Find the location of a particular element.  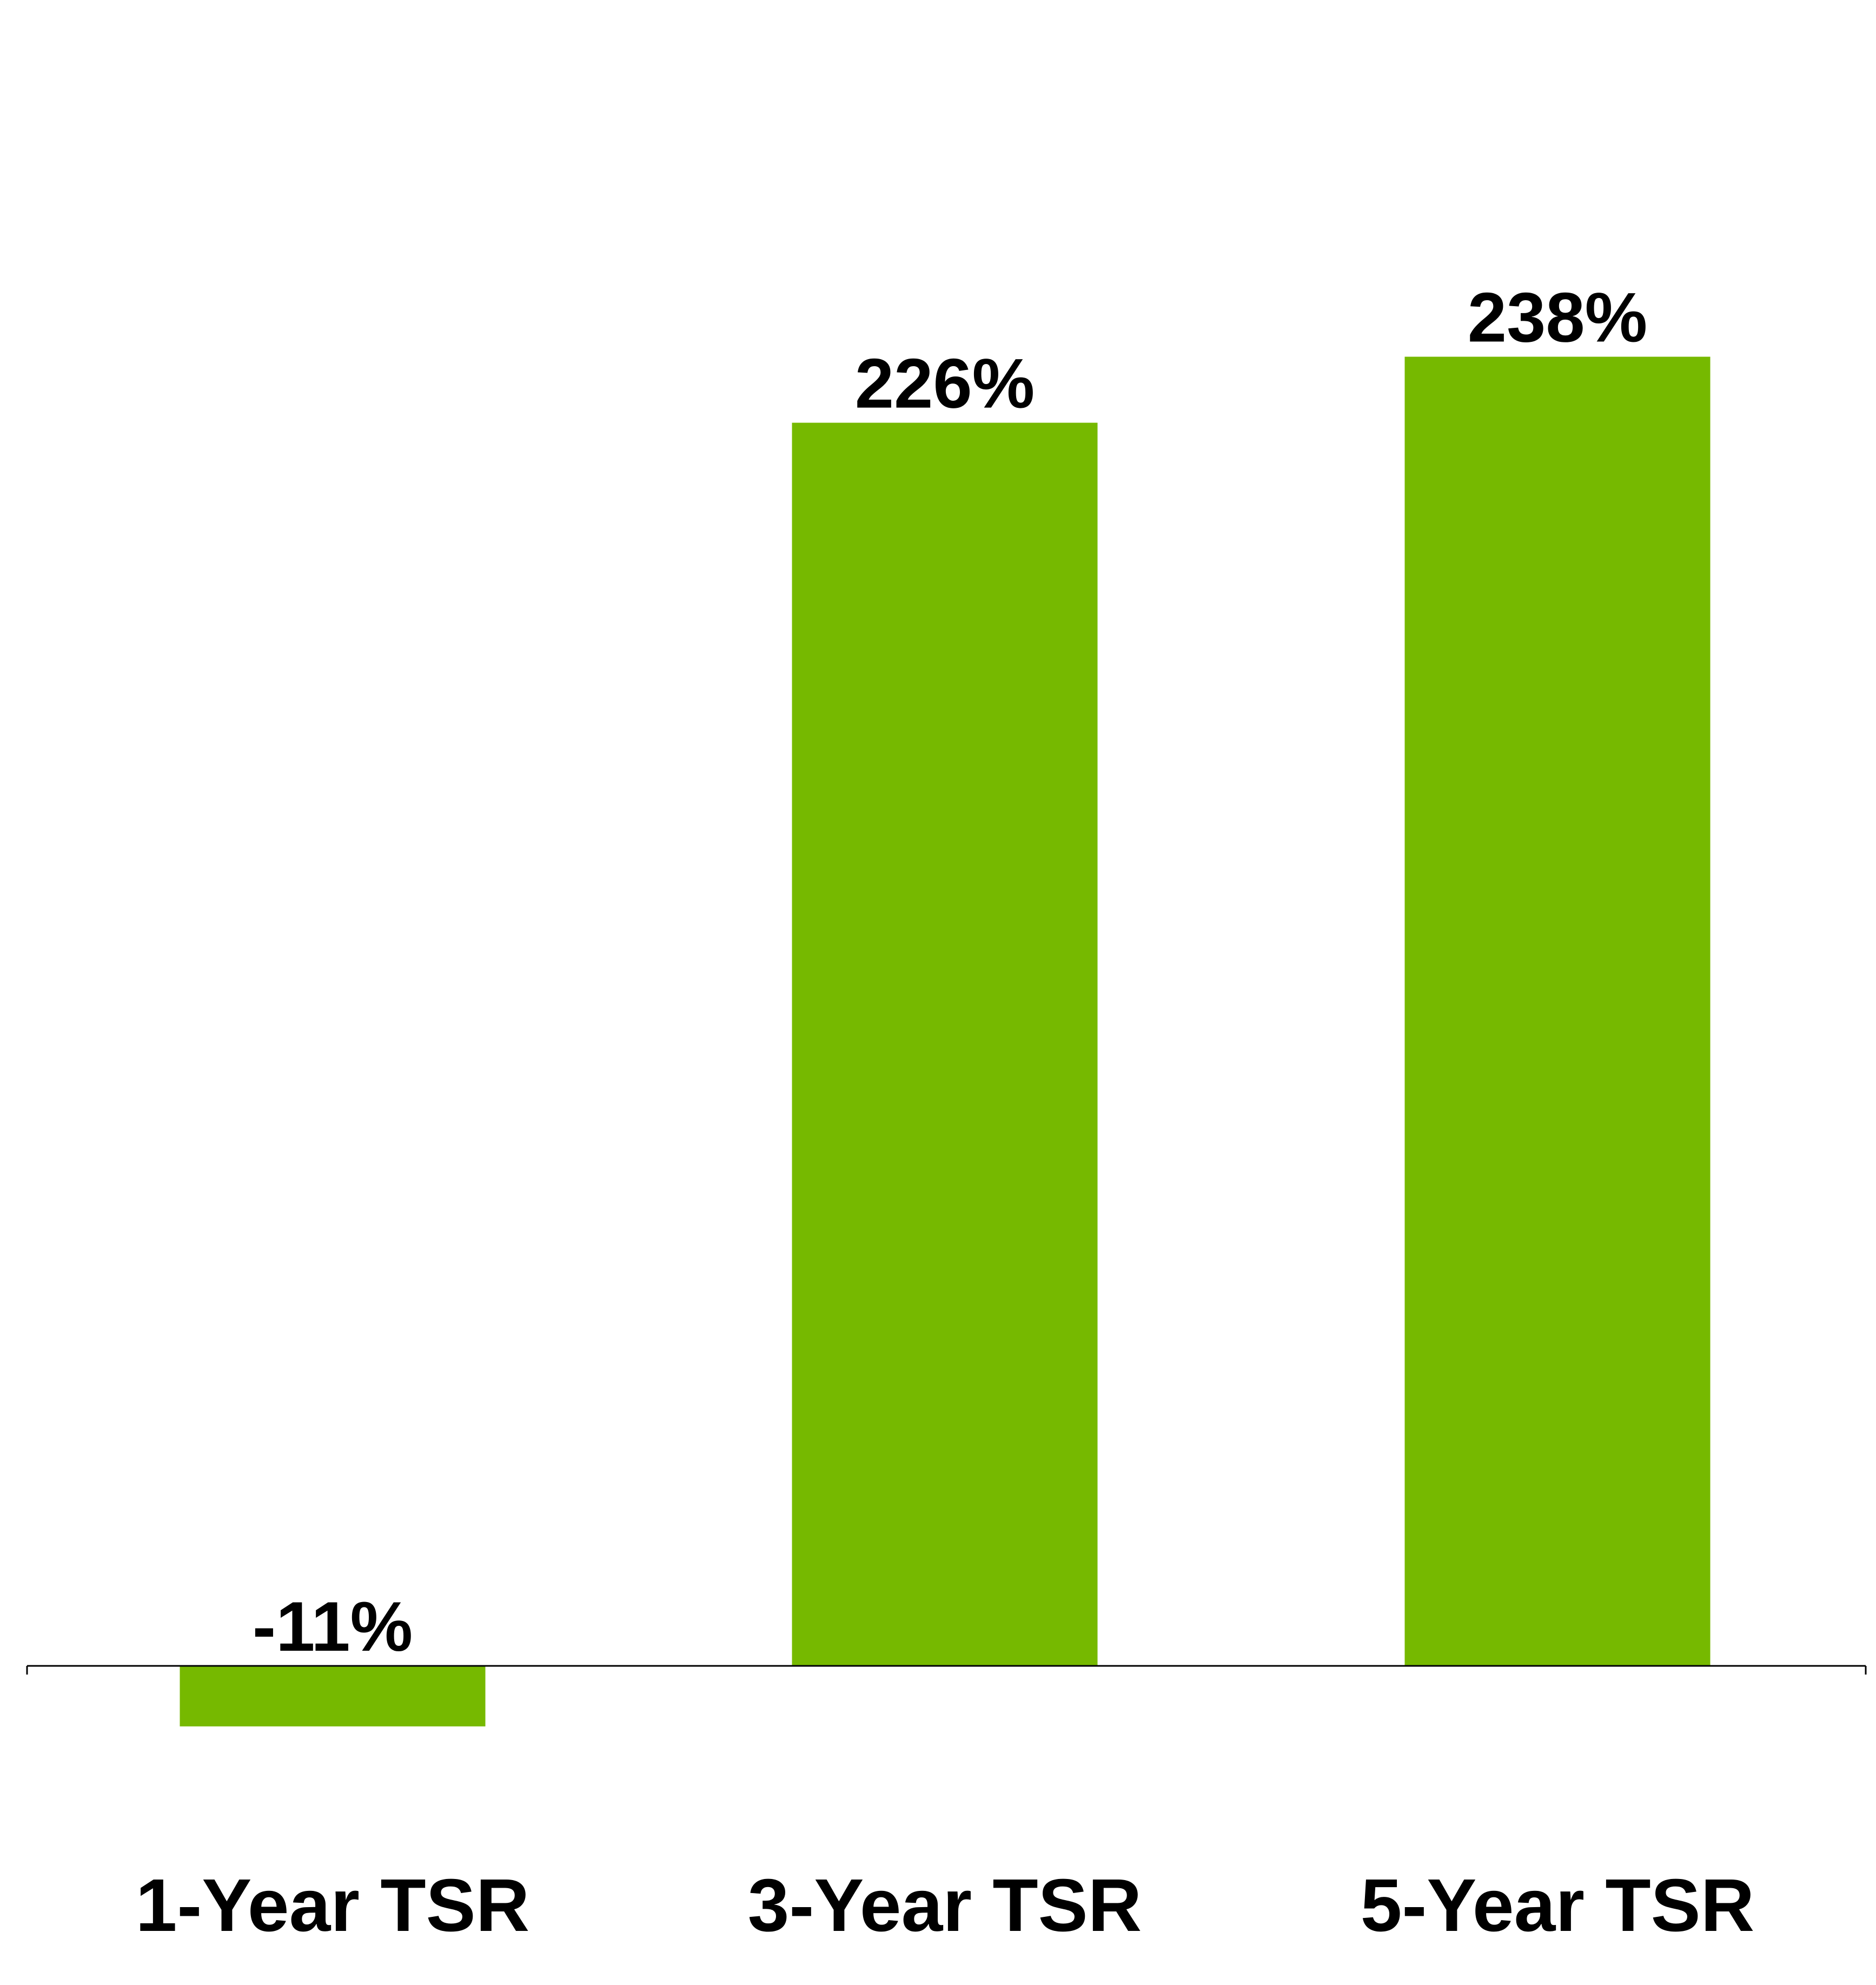

data-label-2: 226% is located at coordinates (945, 384).